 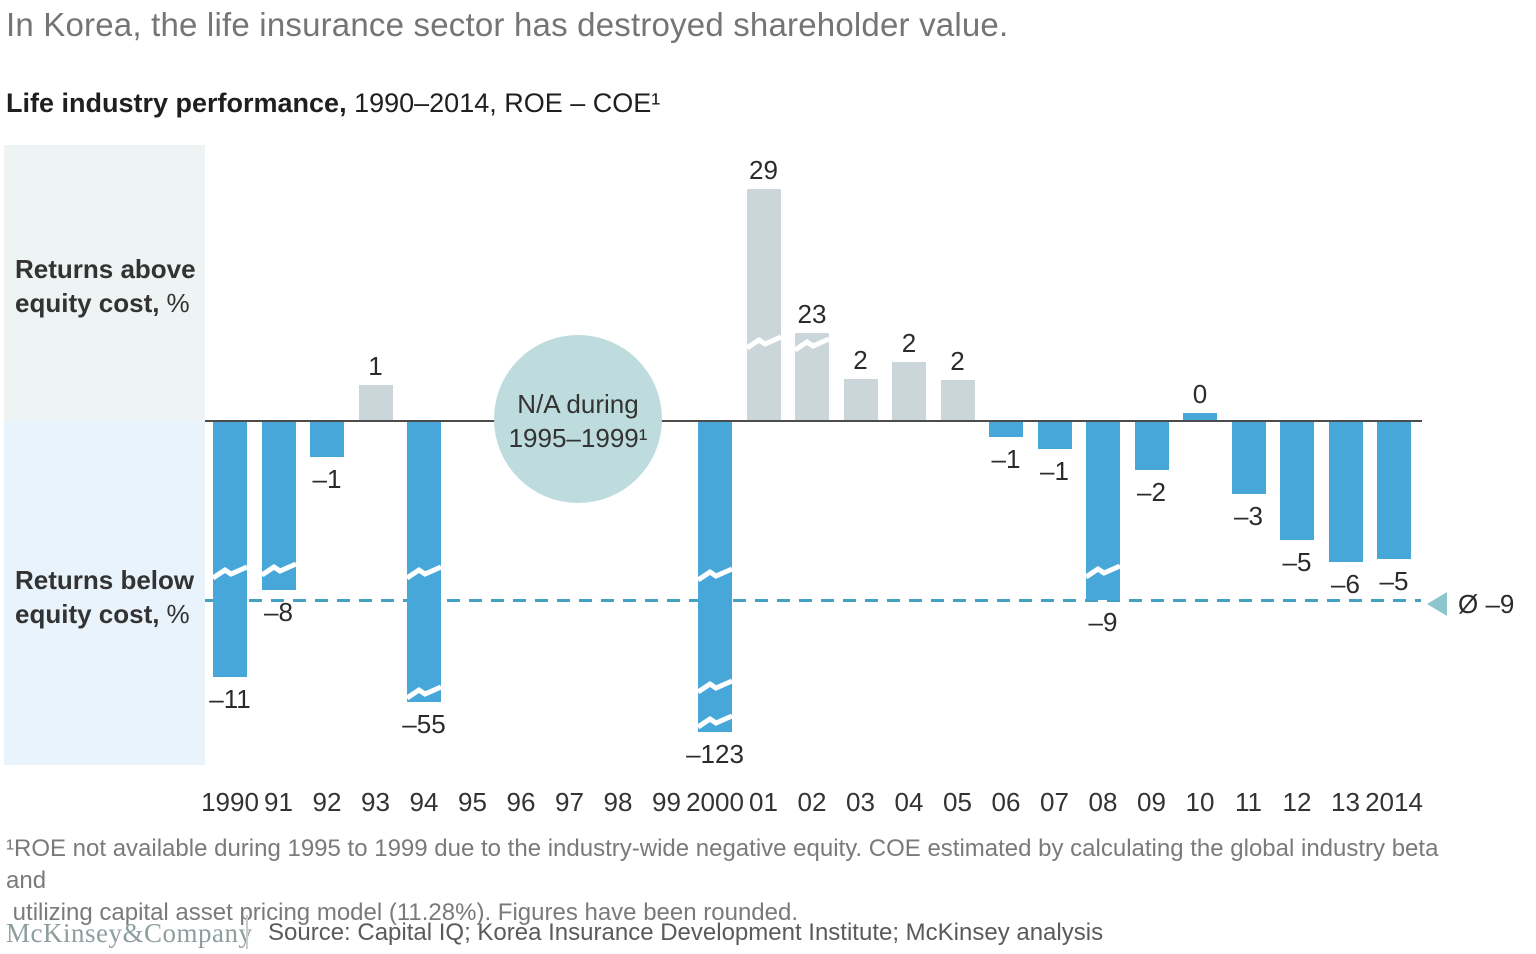 I want to click on x-tick-99: 99, so click(x=666, y=802).